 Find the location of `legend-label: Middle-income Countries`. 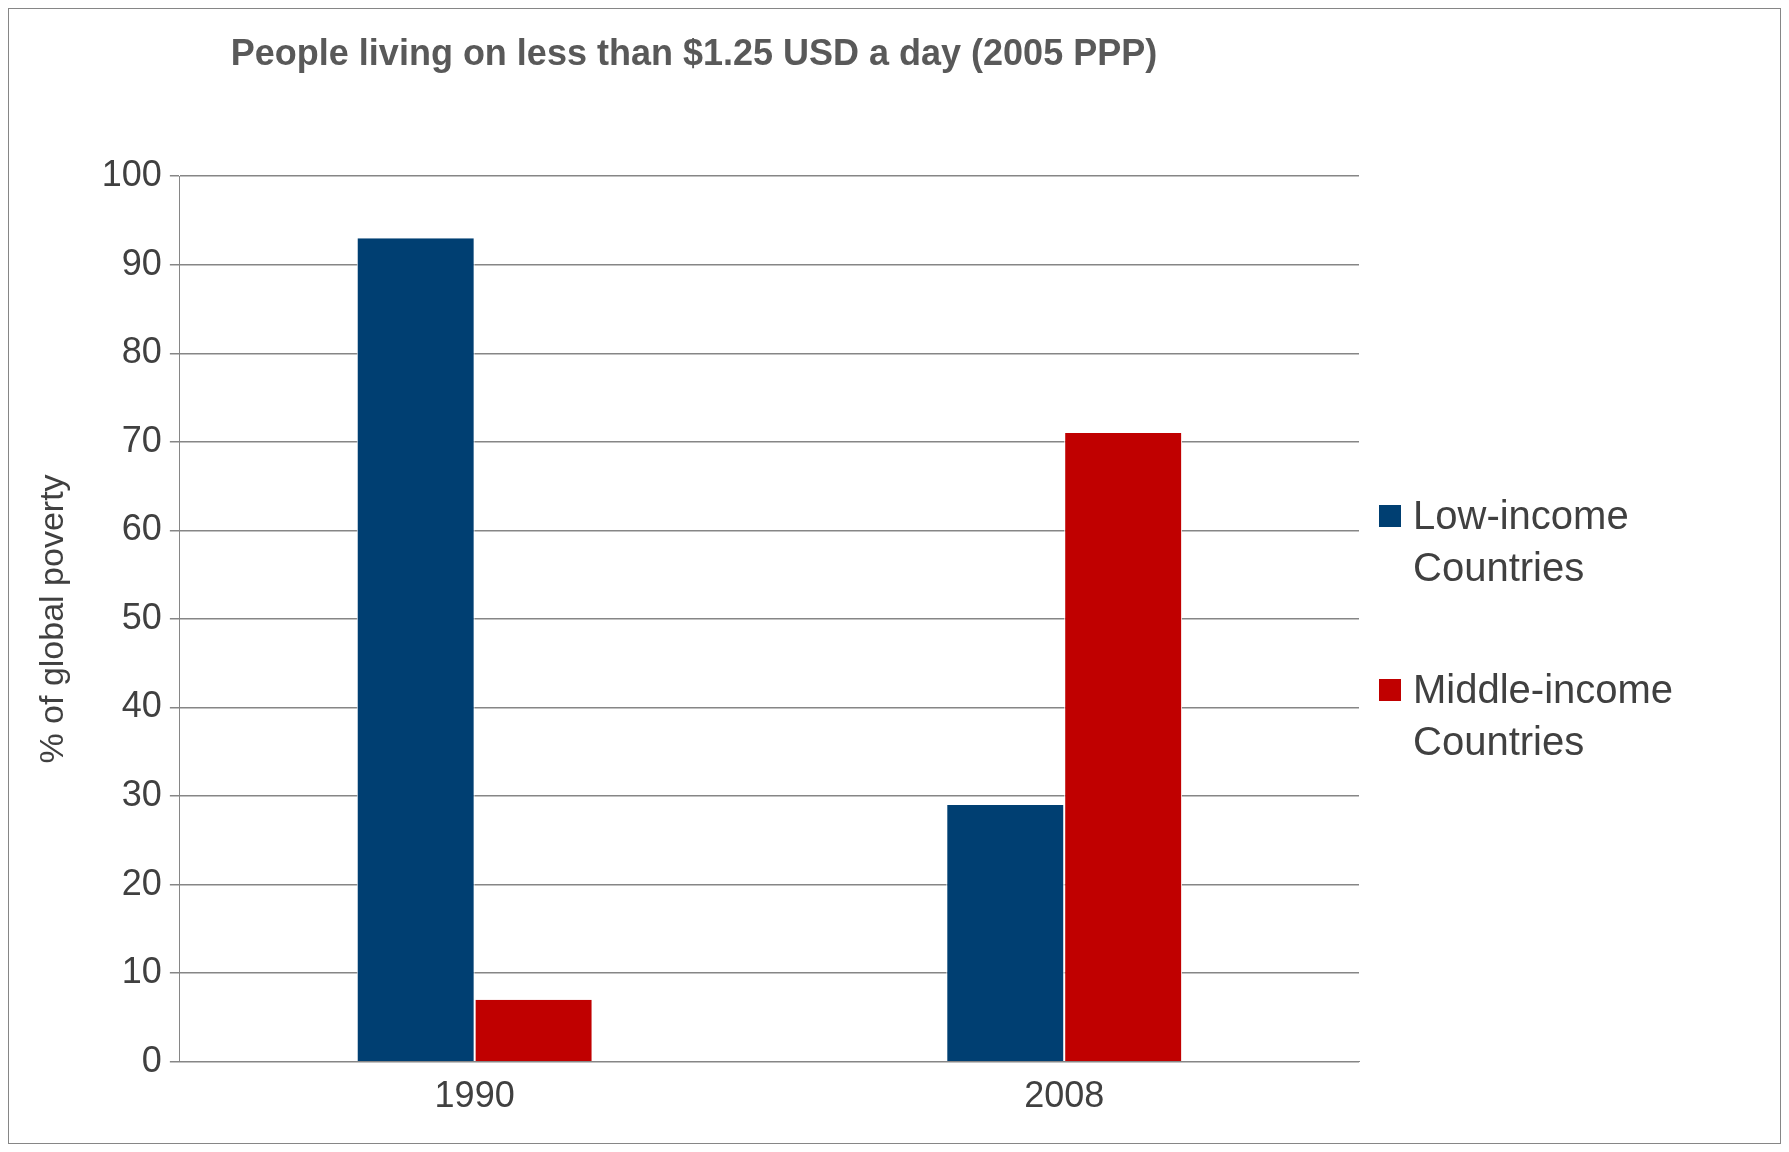

legend-label: Middle-income Countries is located at coordinates (1544, 715).